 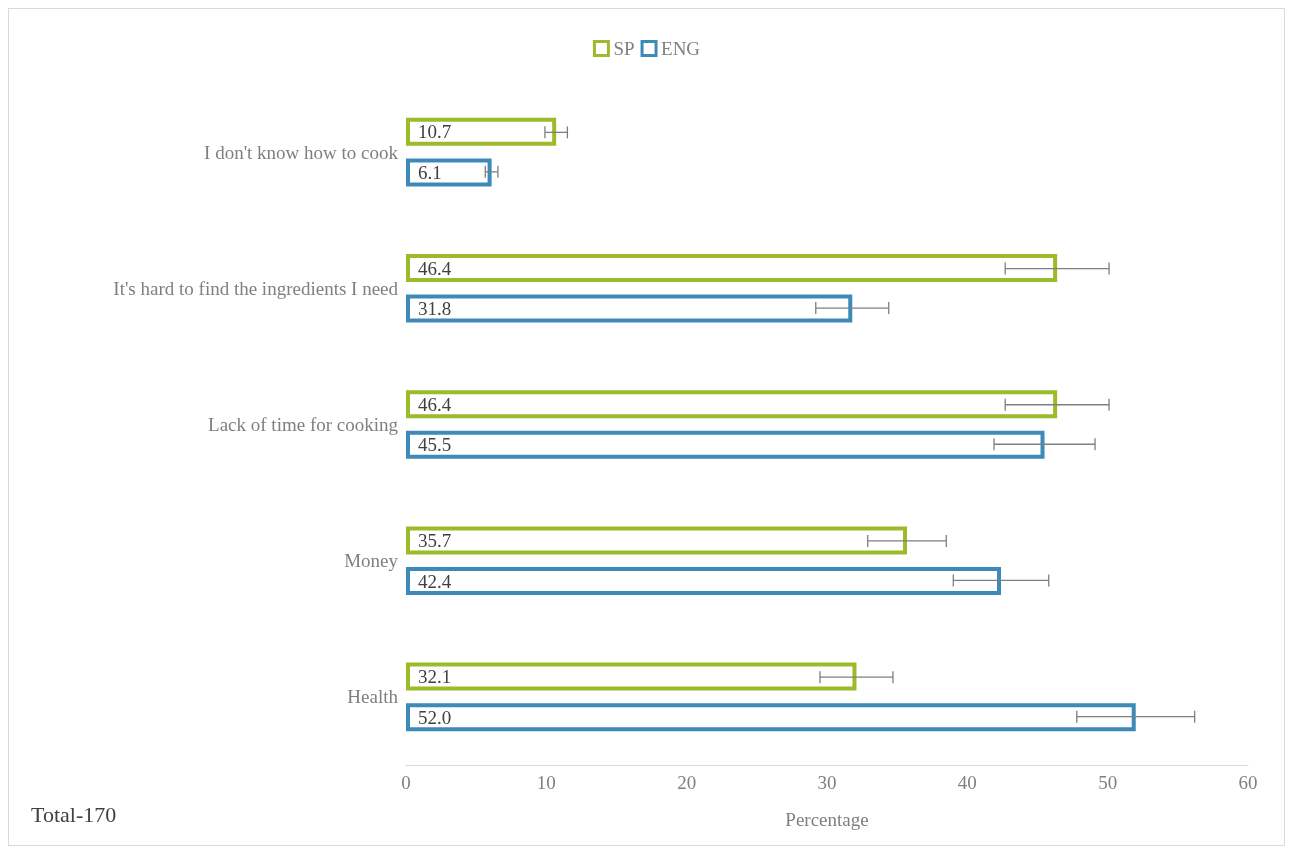 What do you see at coordinates (827, 819) in the screenshot?
I see `x-axis-title: Percentage` at bounding box center [827, 819].